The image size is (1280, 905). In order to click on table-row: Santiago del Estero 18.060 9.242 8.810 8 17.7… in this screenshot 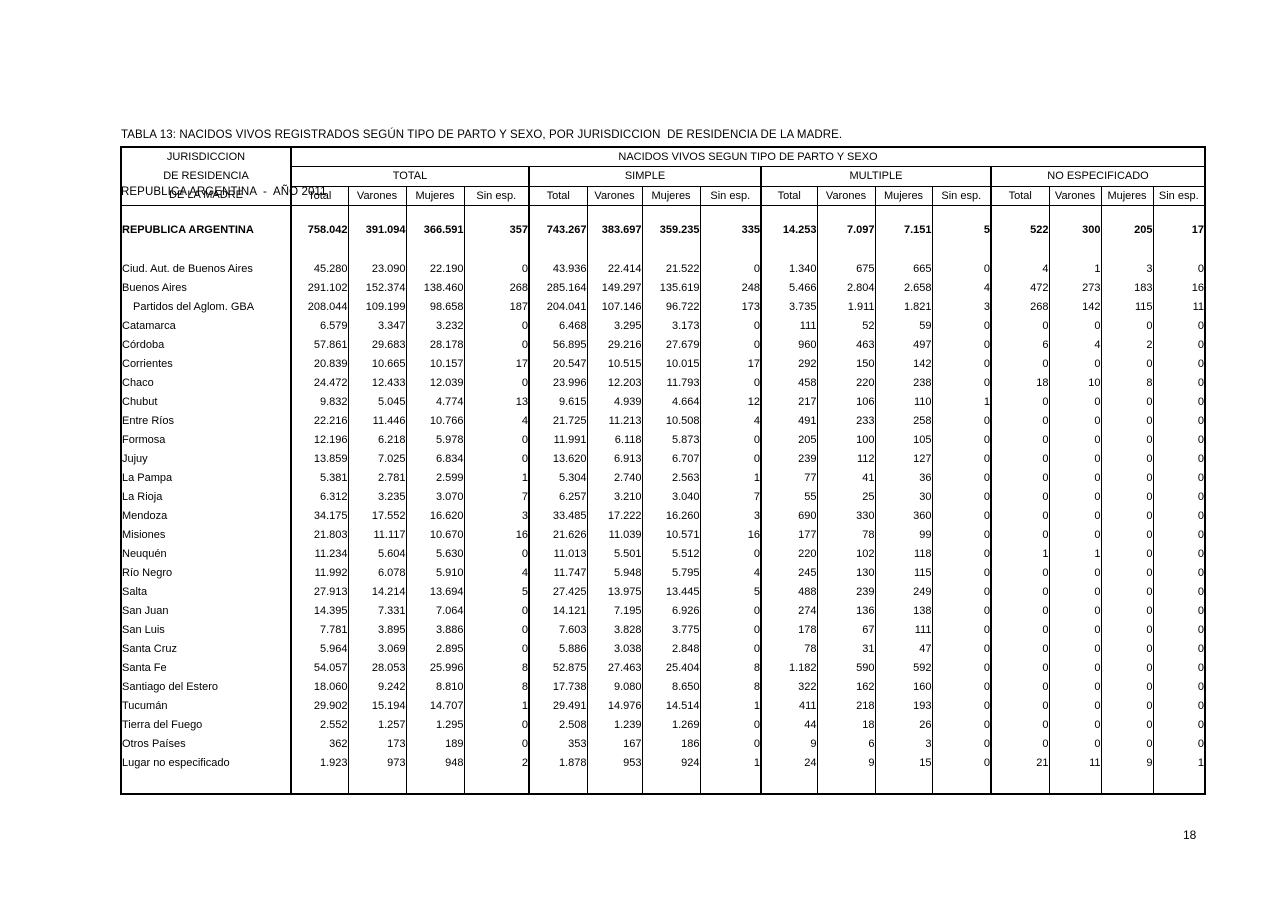, I will do `click(663, 687)`.